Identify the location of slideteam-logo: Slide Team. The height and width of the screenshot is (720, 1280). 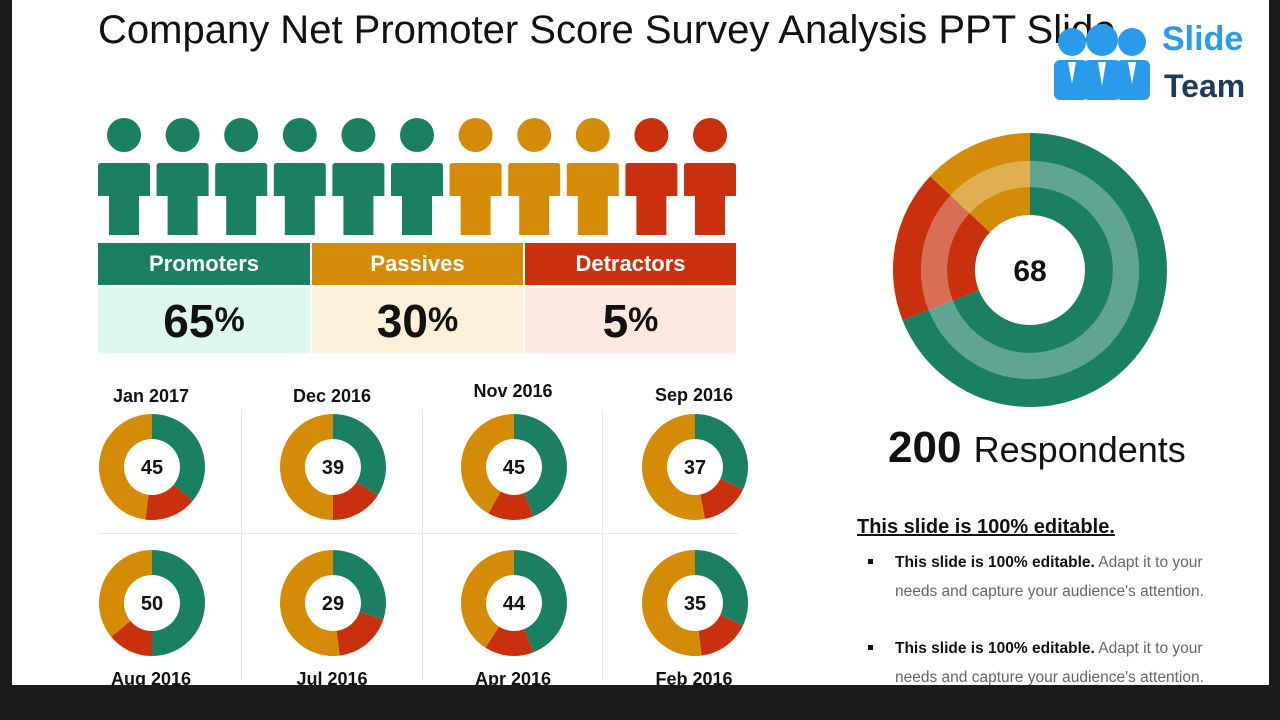
(1154, 63).